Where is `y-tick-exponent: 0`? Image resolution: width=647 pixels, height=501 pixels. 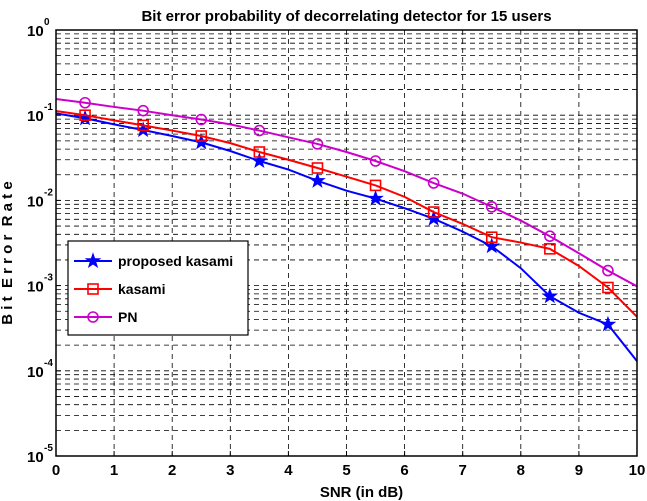 y-tick-exponent: 0 is located at coordinates (47, 22).